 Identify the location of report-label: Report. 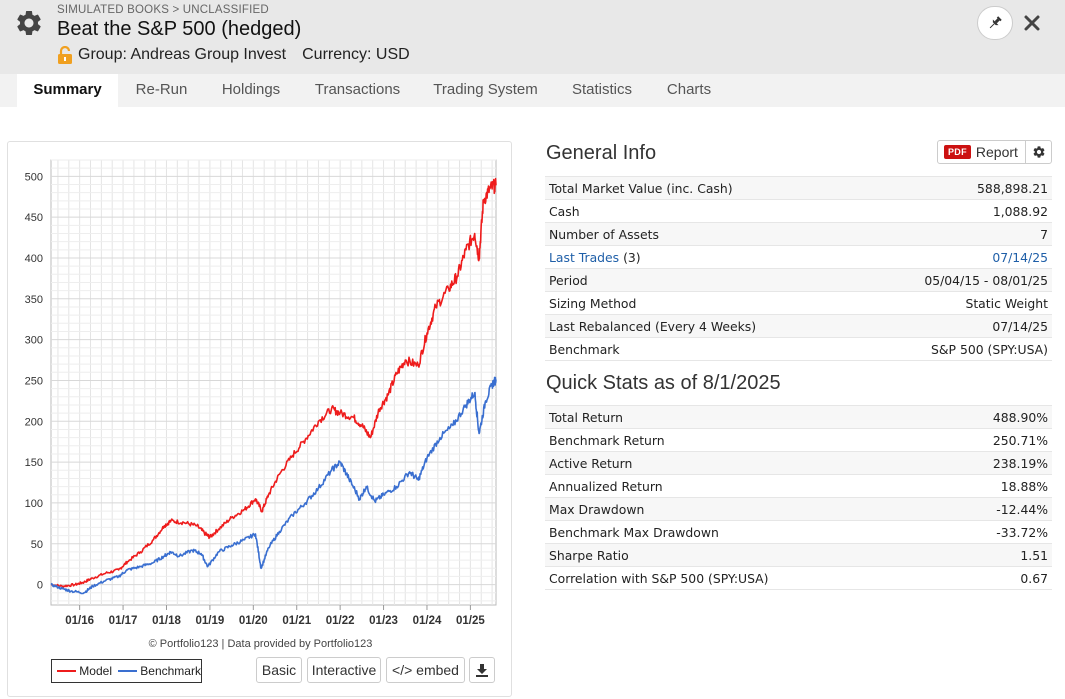
(996, 152).